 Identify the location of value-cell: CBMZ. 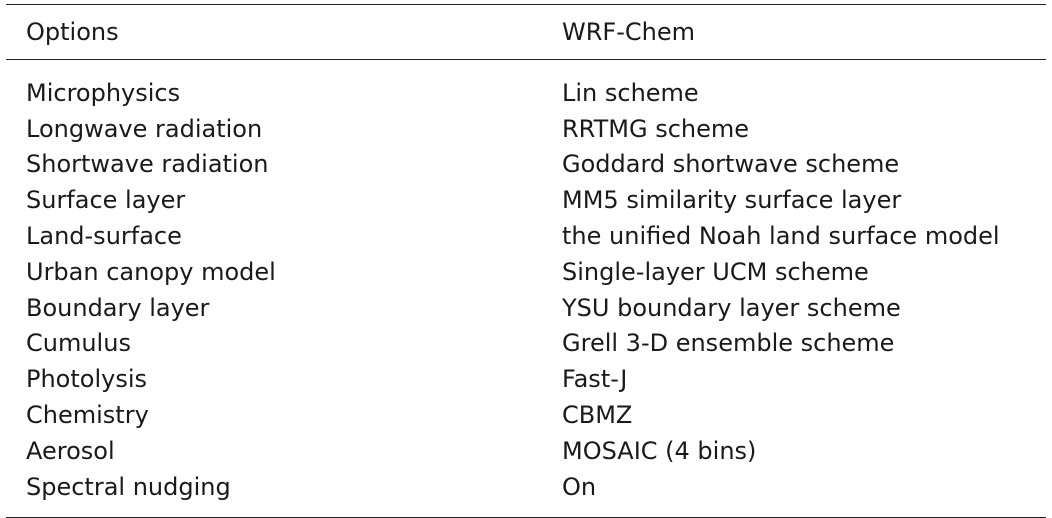
(597, 415).